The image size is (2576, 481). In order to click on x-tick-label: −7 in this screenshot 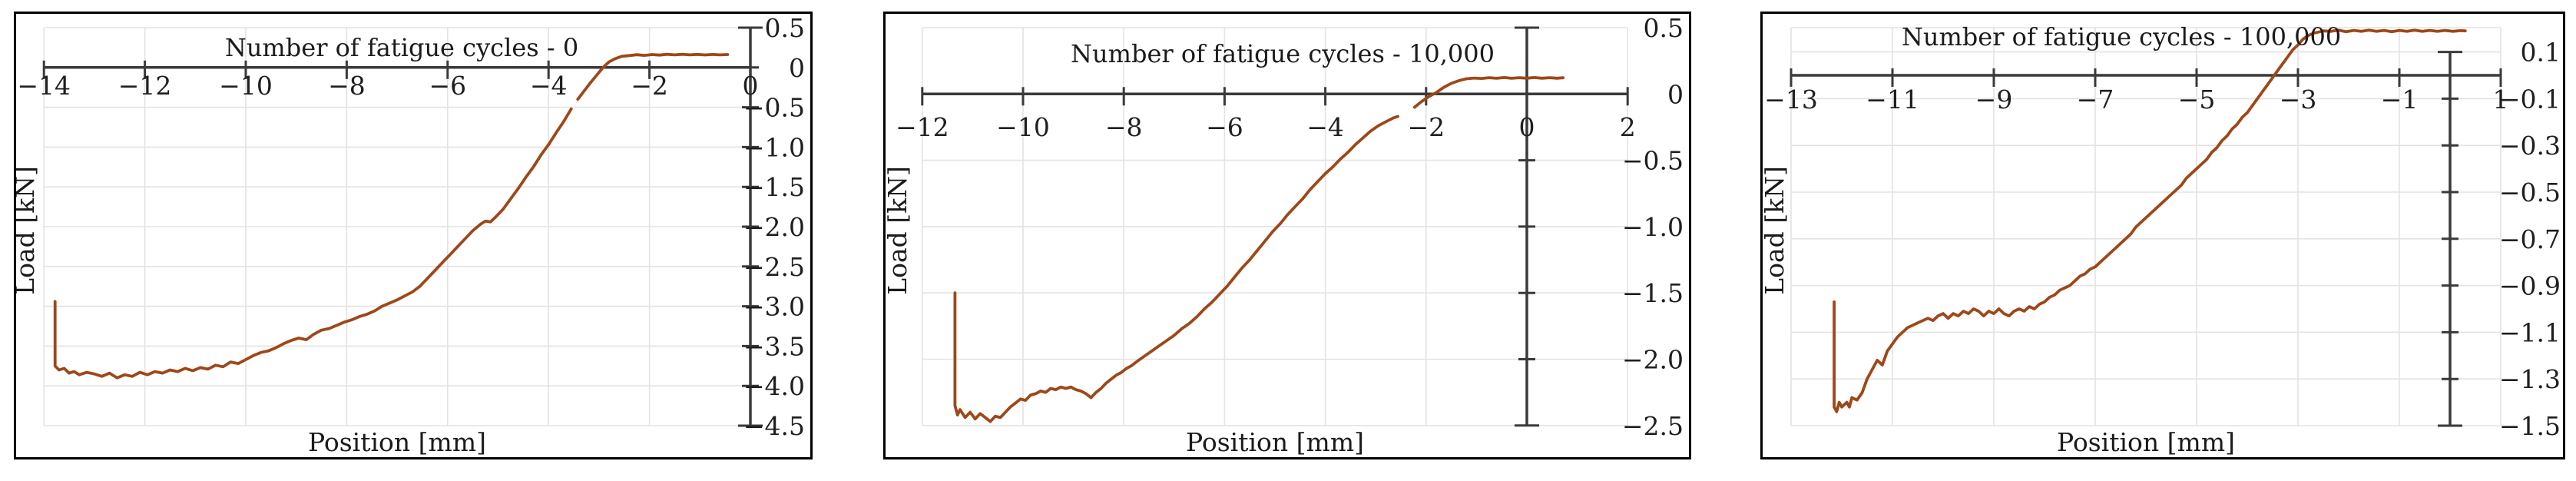, I will do `click(2096, 99)`.